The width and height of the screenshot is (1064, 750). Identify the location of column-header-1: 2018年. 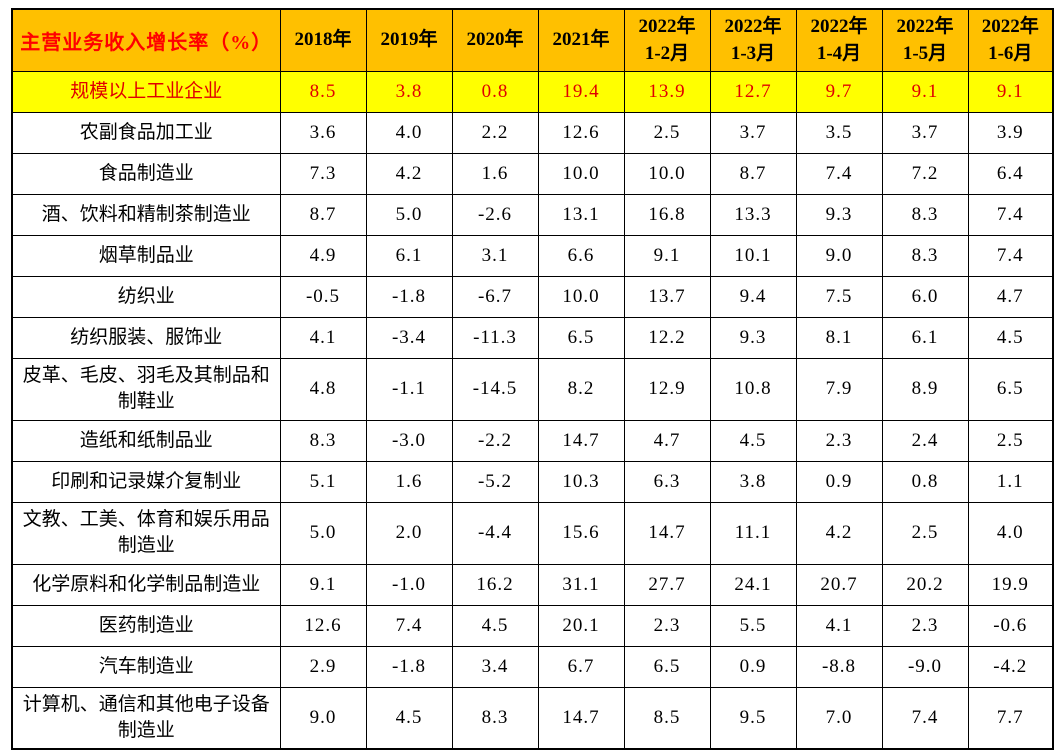
(323, 40).